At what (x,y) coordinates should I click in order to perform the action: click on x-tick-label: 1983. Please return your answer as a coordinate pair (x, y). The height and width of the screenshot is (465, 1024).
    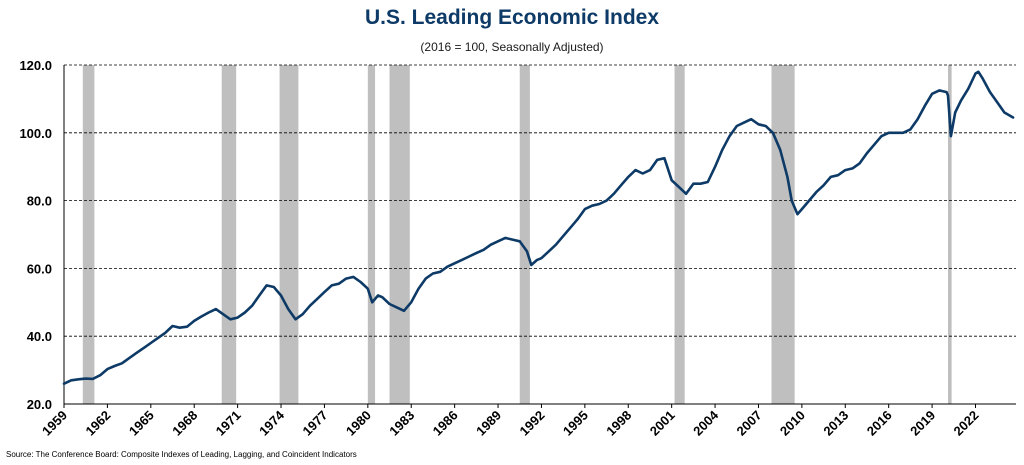
    Looking at the image, I should click on (401, 423).